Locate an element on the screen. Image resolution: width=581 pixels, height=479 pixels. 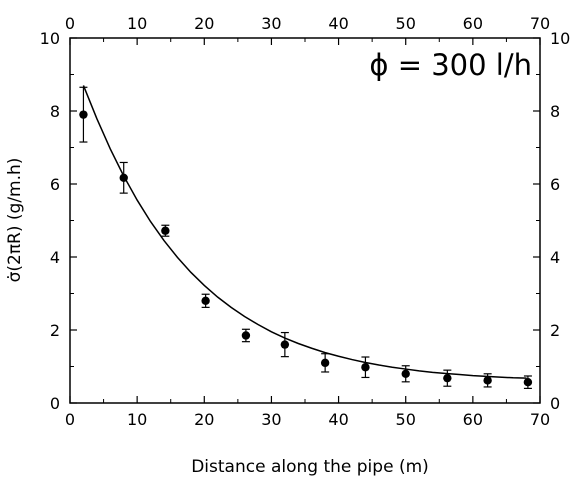
y-tick-label-right: 8 is located at coordinates (555, 111).